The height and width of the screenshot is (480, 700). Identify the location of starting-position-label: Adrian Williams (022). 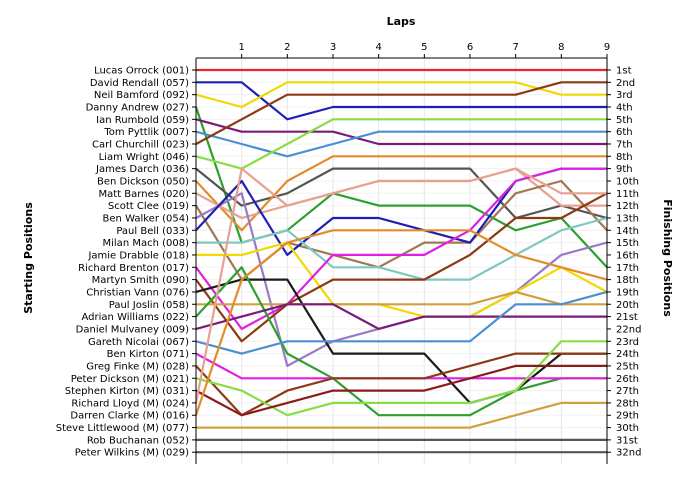
(136, 317).